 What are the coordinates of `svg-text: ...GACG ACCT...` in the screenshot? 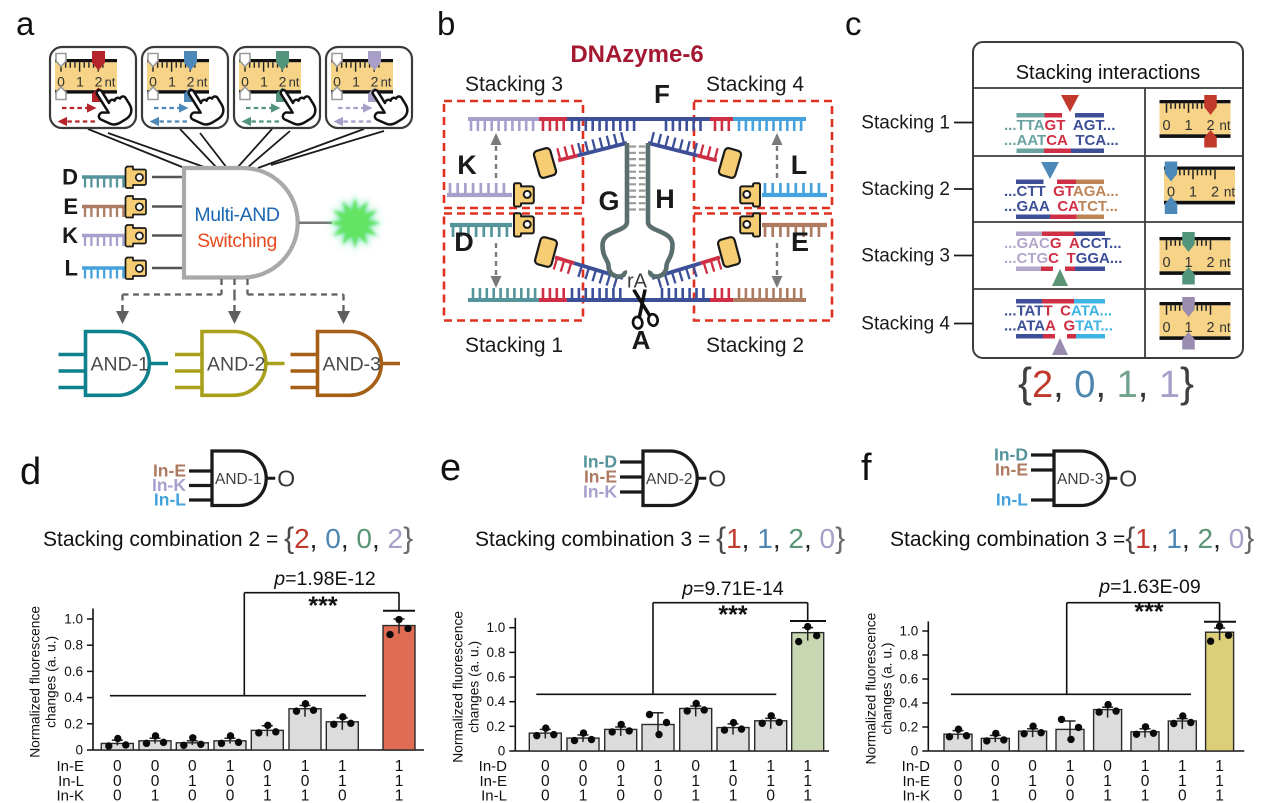 It's located at (1063, 243).